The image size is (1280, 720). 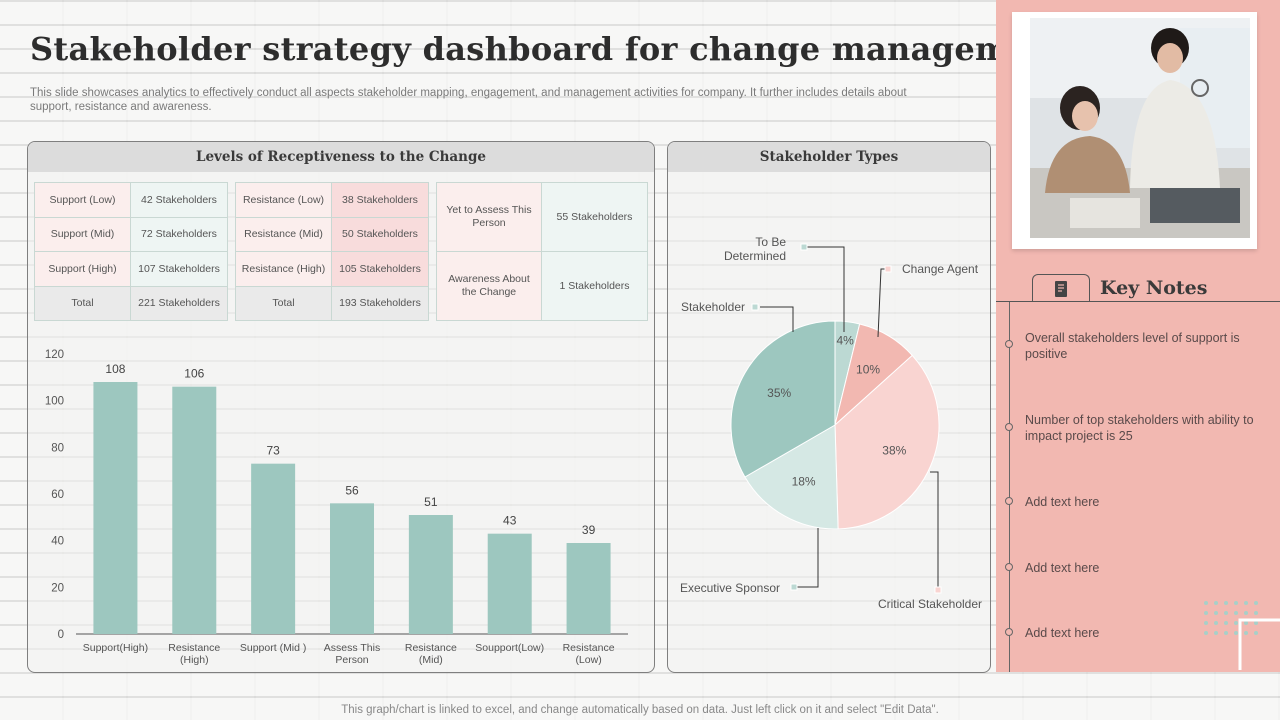 I want to click on bar-value-label: 56, so click(x=352, y=490).